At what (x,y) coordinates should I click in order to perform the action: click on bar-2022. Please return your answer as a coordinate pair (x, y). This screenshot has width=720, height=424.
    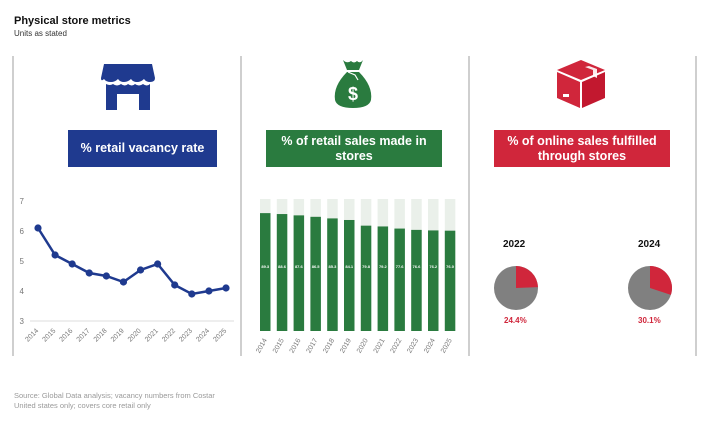
    Looking at the image, I should click on (399, 279).